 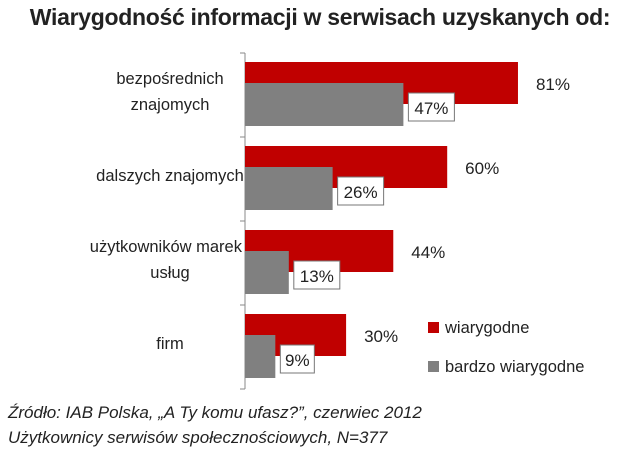 I want to click on data-label-wiarygodne: 60%, so click(x=482, y=168).